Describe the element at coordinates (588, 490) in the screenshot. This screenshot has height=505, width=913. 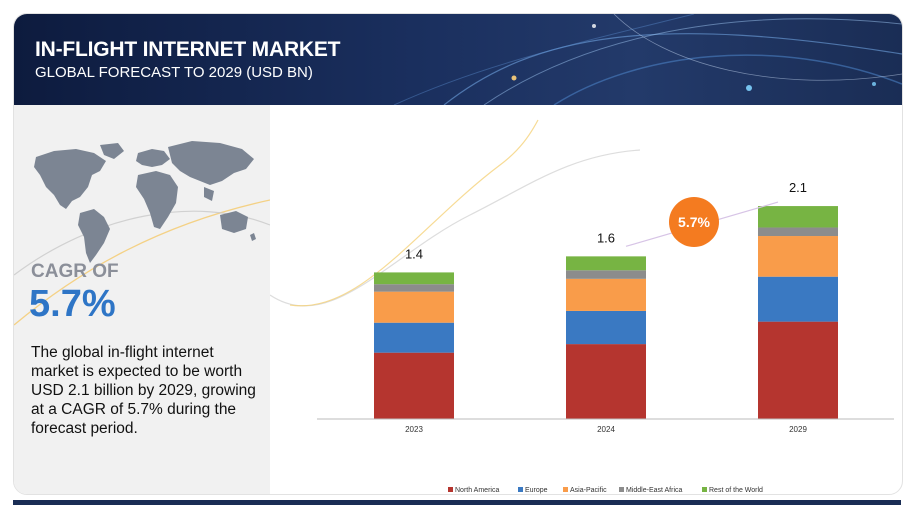
I see `legend-label: Asia-Pacific` at that location.